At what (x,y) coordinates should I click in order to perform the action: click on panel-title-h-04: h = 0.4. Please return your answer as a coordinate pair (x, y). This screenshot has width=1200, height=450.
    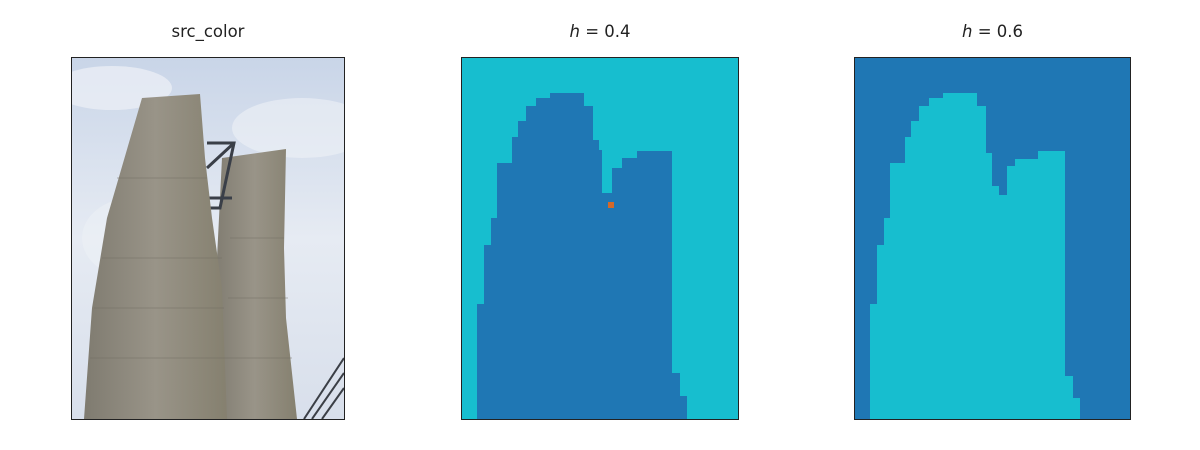
    Looking at the image, I should click on (600, 31).